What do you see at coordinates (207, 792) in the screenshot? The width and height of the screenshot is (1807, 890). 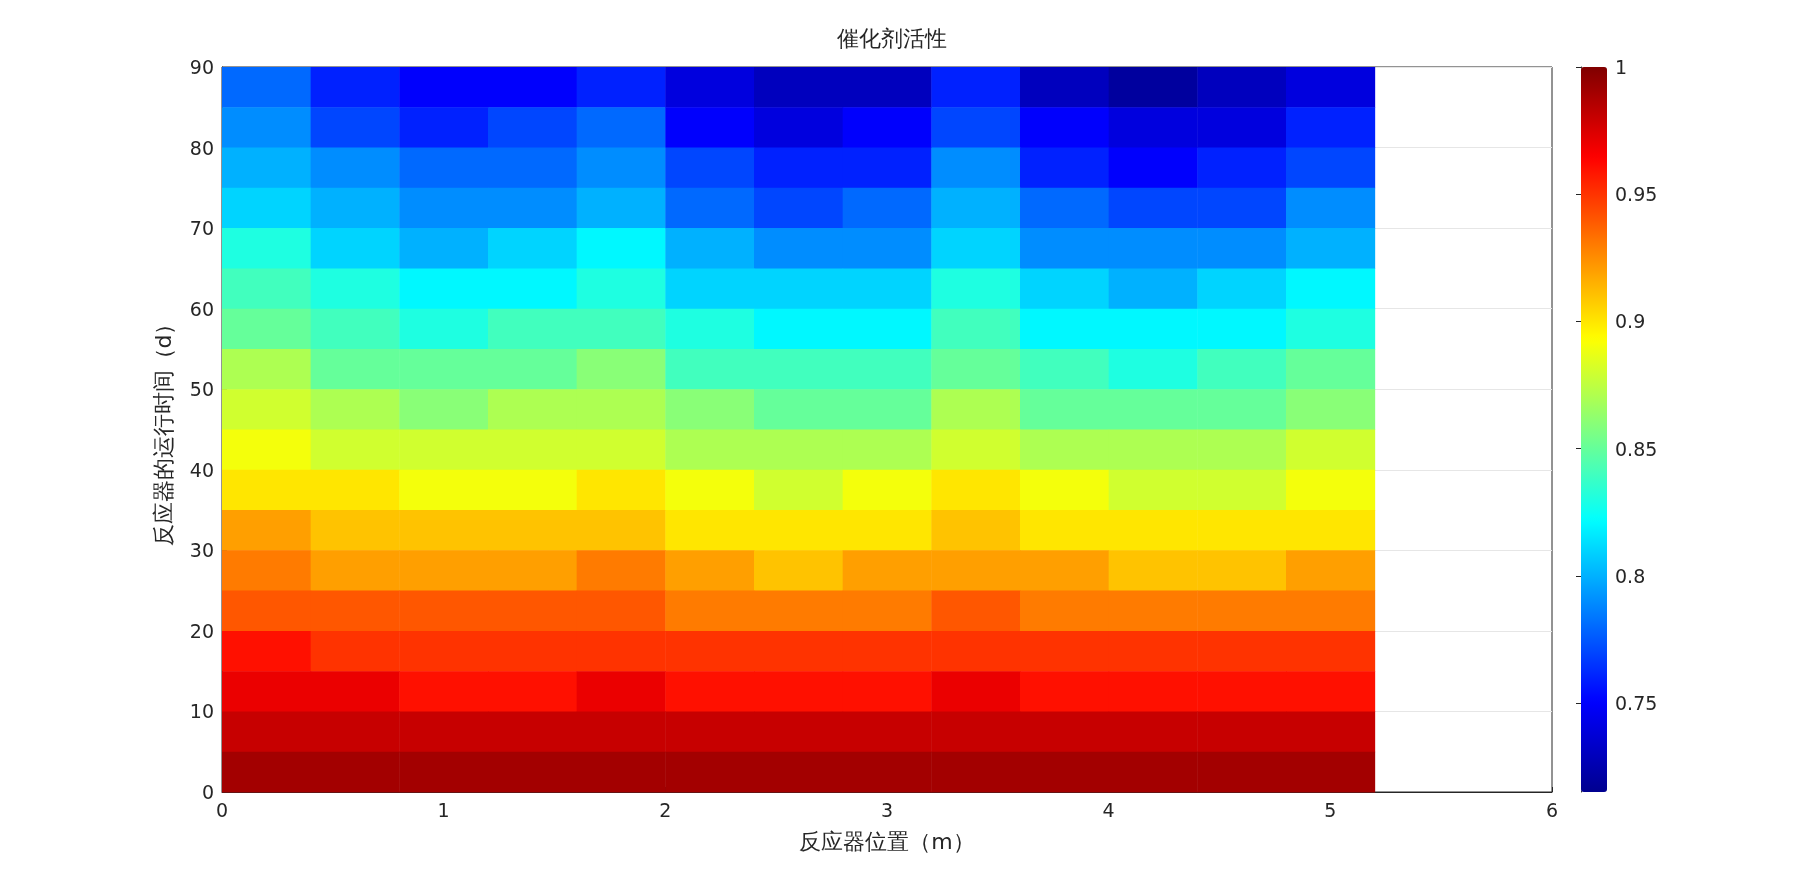 I see `y-tick-label: 0` at bounding box center [207, 792].